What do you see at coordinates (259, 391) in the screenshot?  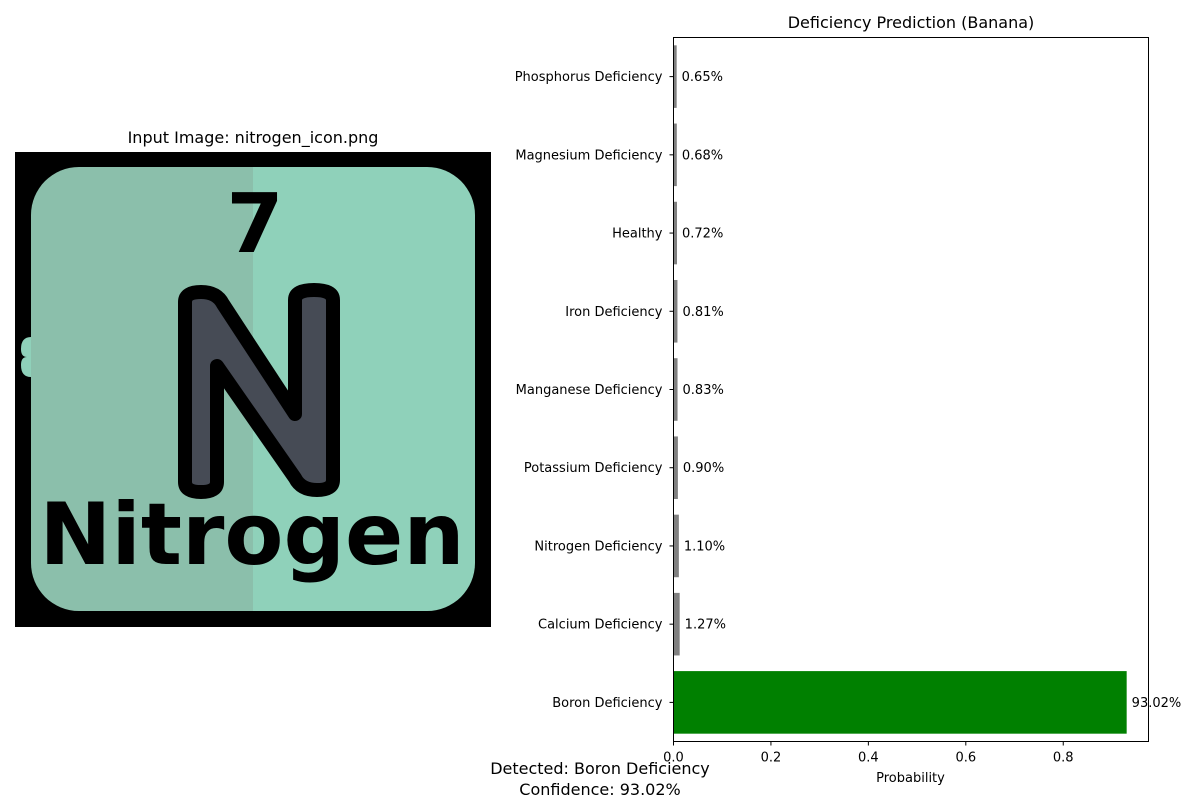 I see `icon-letter-n` at bounding box center [259, 391].